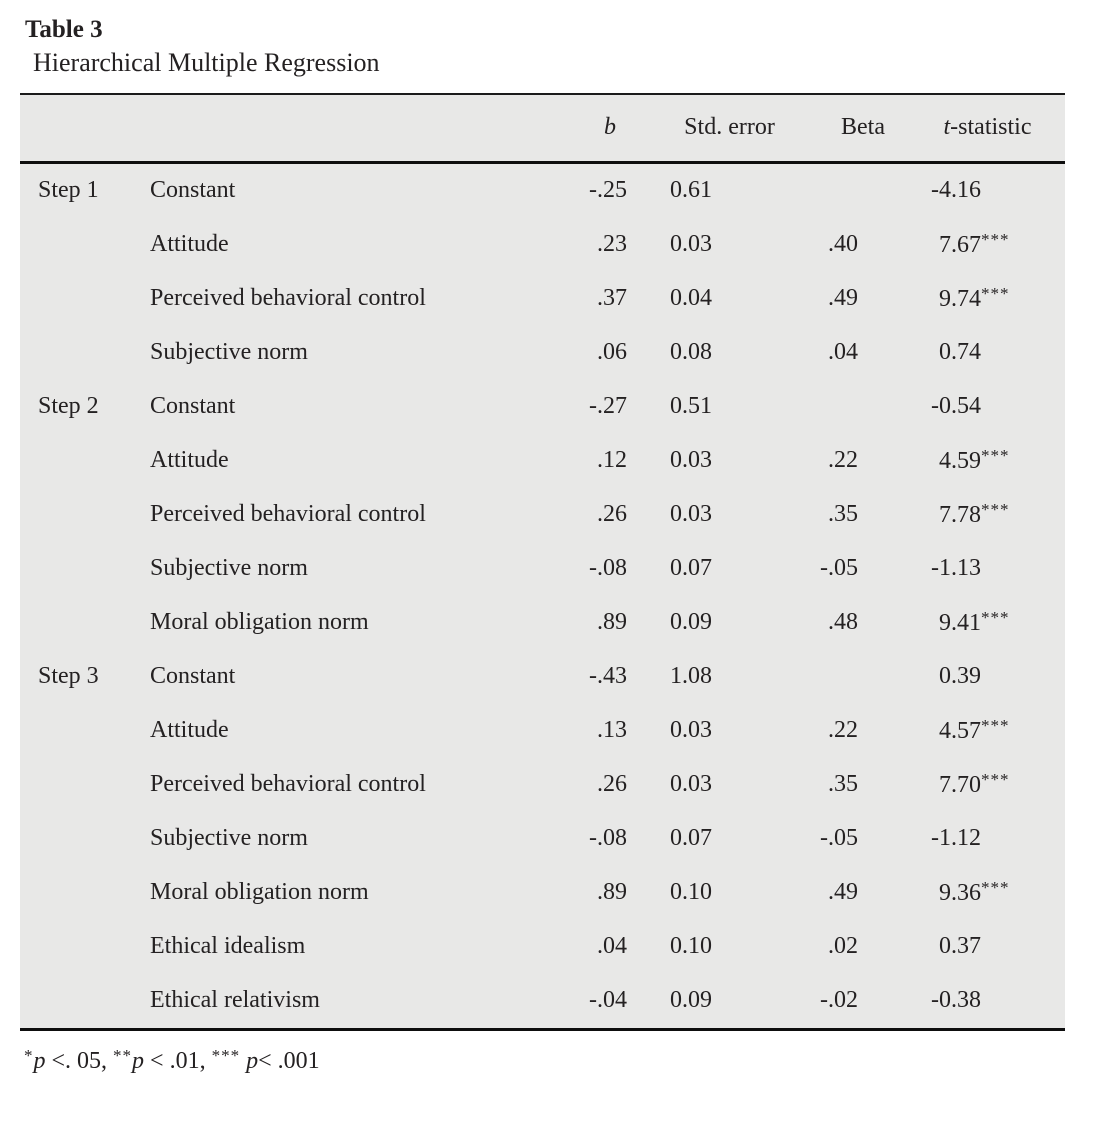 Image resolution: width=1095 pixels, height=1124 pixels. Describe the element at coordinates (843, 244) in the screenshot. I see `cell-beta: .40` at that location.